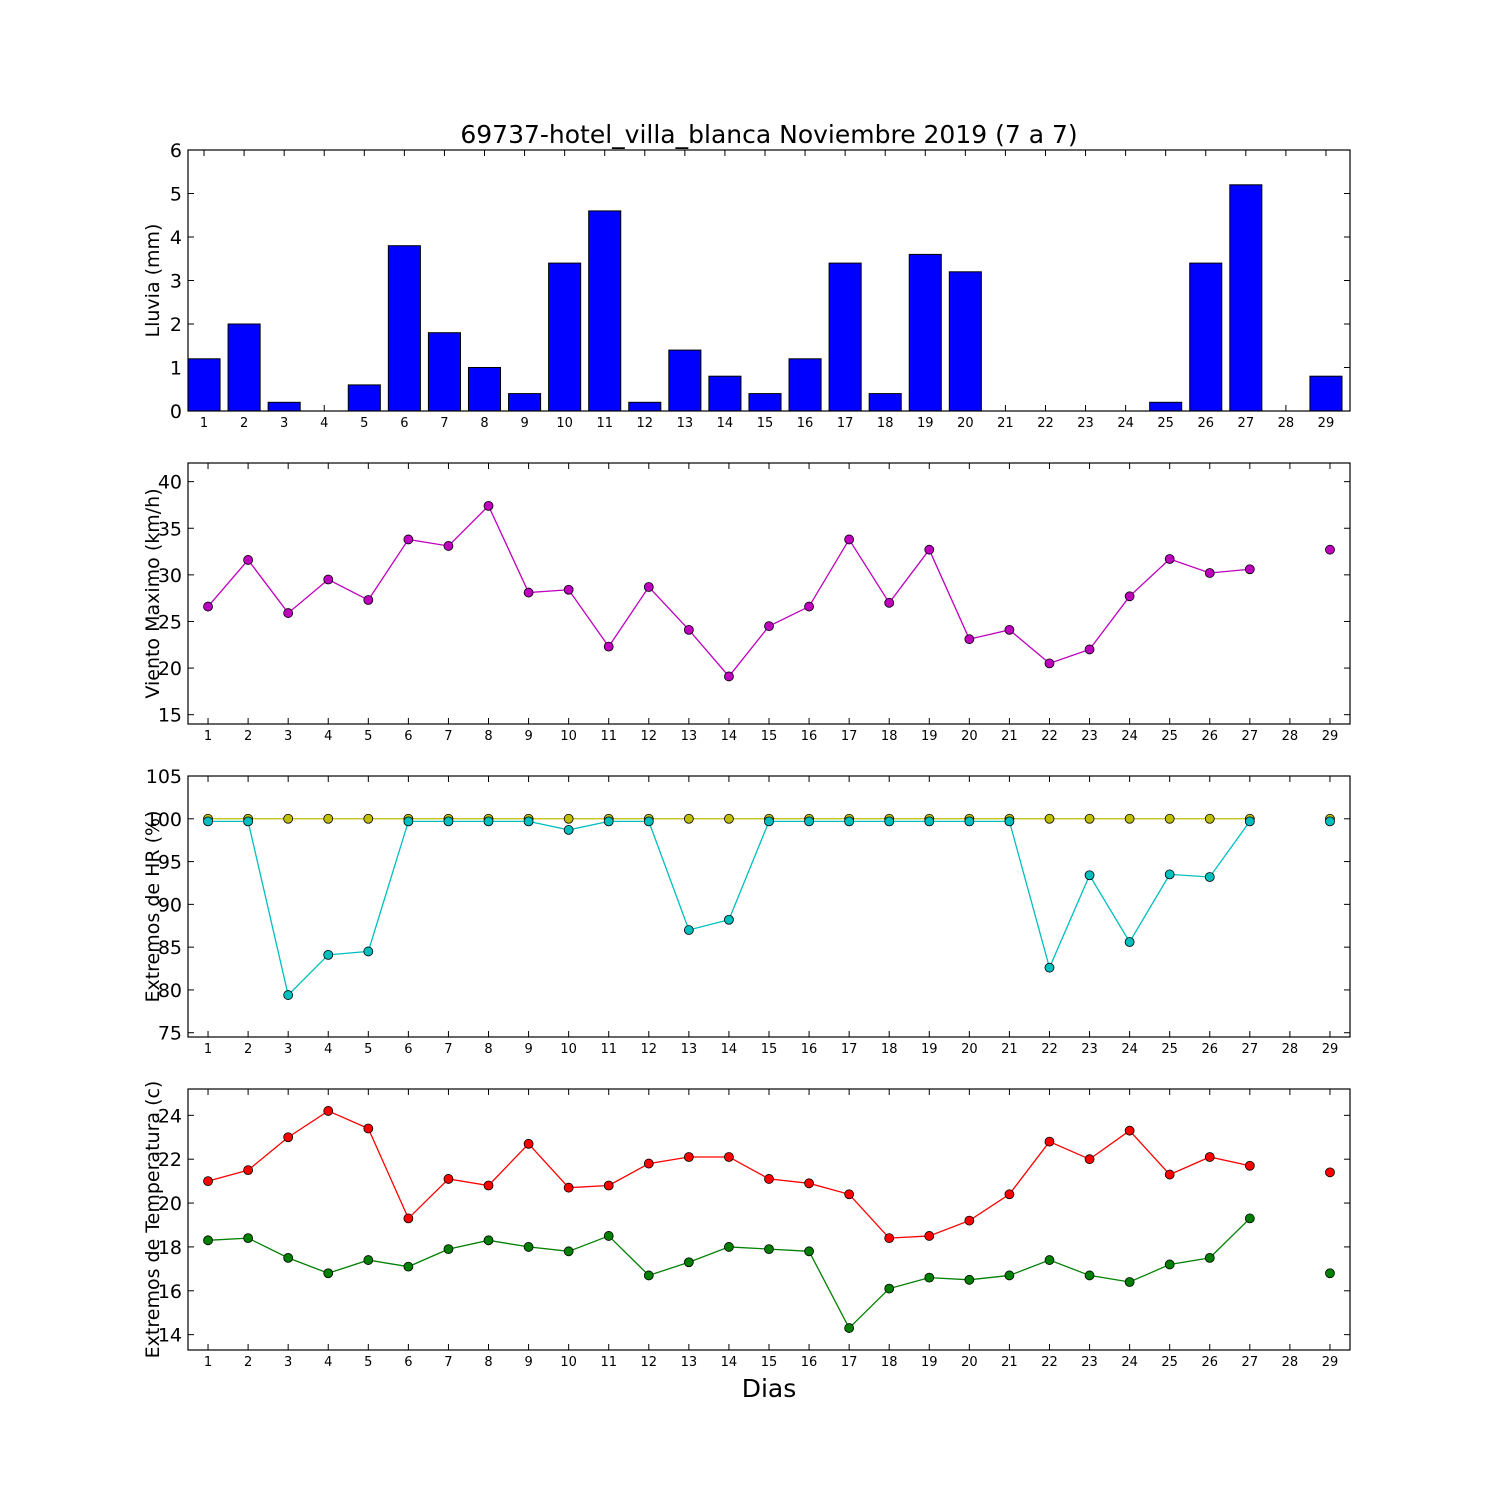 The width and height of the screenshot is (1500, 1500). What do you see at coordinates (170, 1292) in the screenshot?
I see `y-tick-label: 16` at bounding box center [170, 1292].